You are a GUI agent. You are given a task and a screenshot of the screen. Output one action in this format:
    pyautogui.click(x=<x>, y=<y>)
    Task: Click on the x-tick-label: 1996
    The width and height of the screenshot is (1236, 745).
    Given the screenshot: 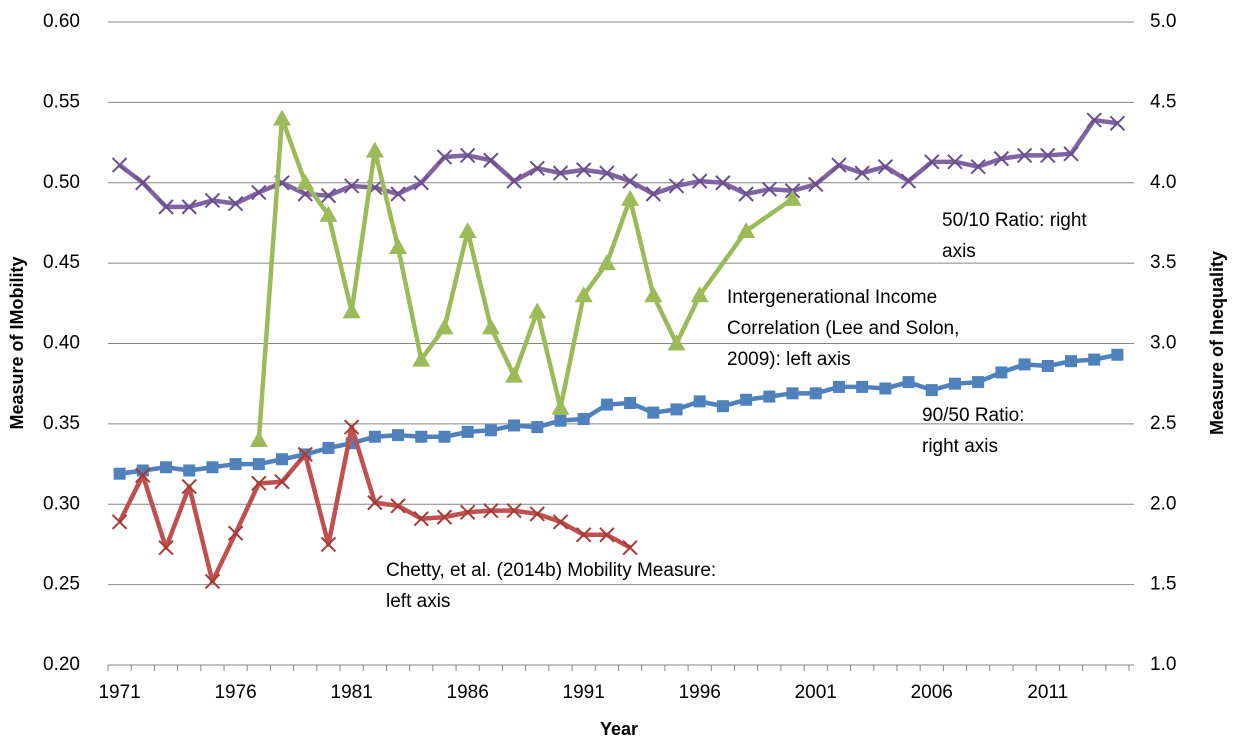 What is the action you would take?
    pyautogui.click(x=700, y=692)
    